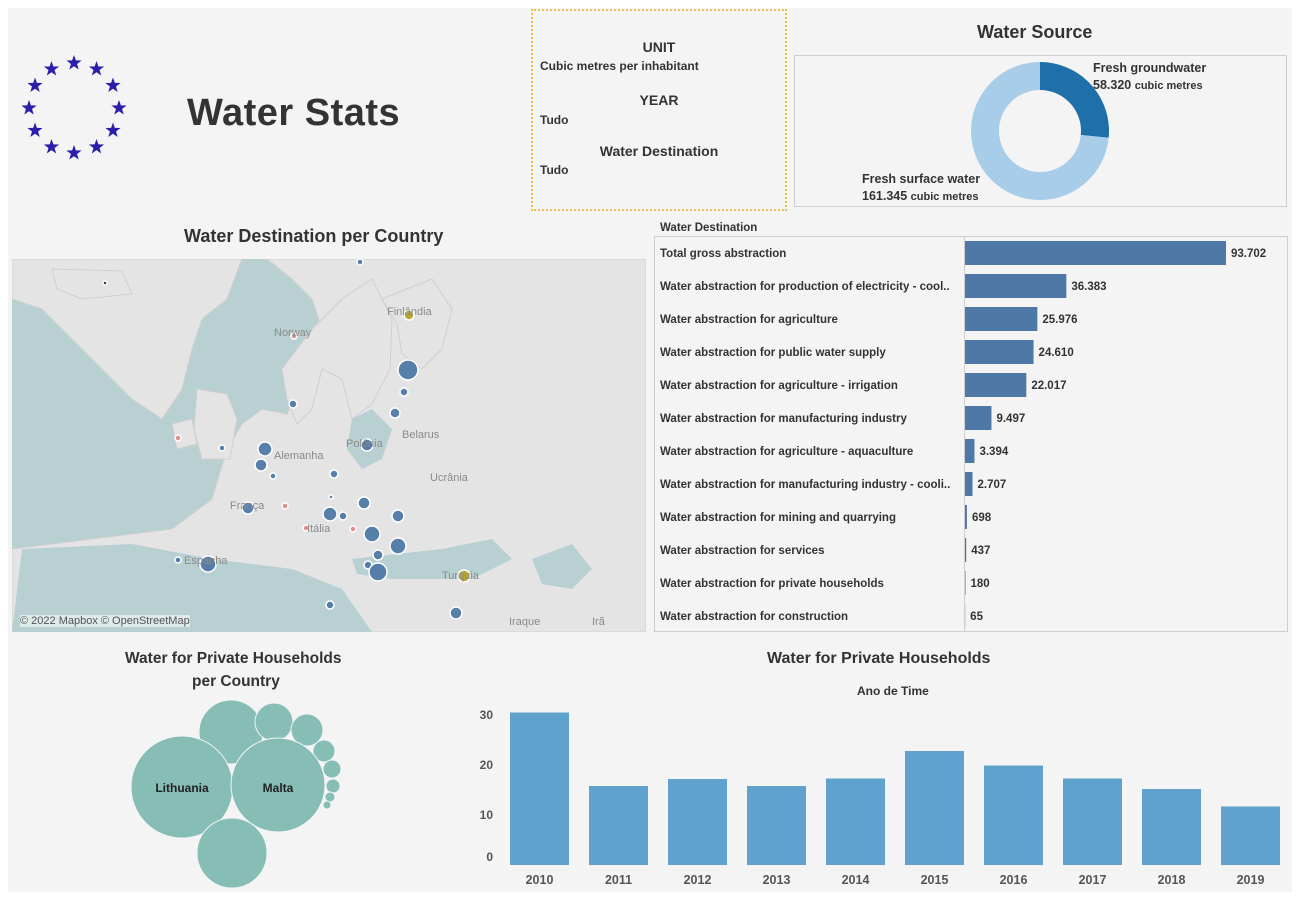 Image resolution: width=1299 pixels, height=899 pixels. I want to click on water-source-title: Water Source, so click(1035, 32).